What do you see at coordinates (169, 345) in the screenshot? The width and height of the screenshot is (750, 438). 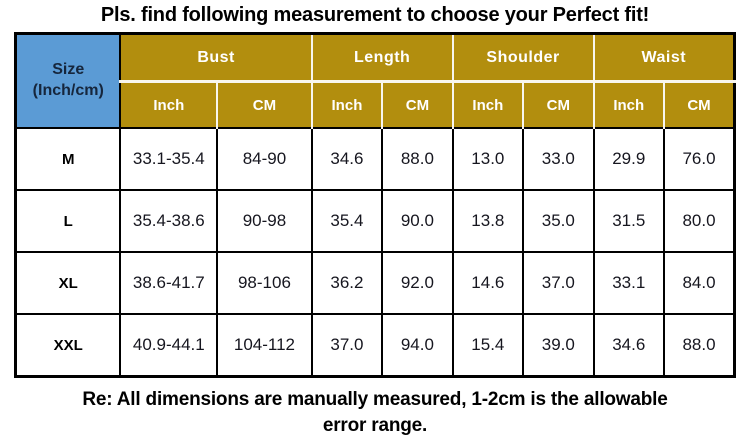 I see `measurement-cell: 40.9-44.1` at bounding box center [169, 345].